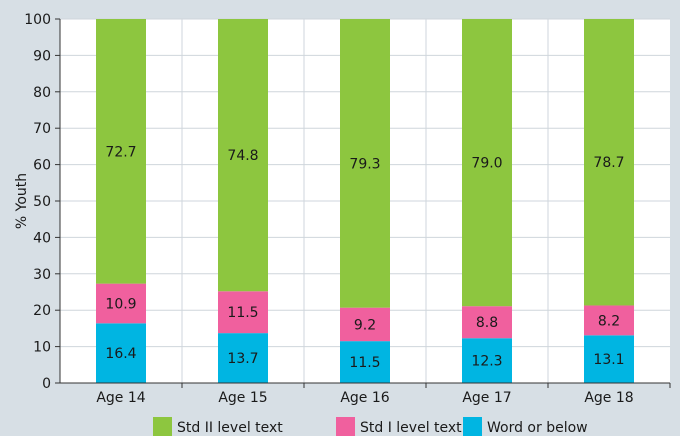 The image size is (680, 436). I want to click on data-label: 8.2, so click(609, 321).